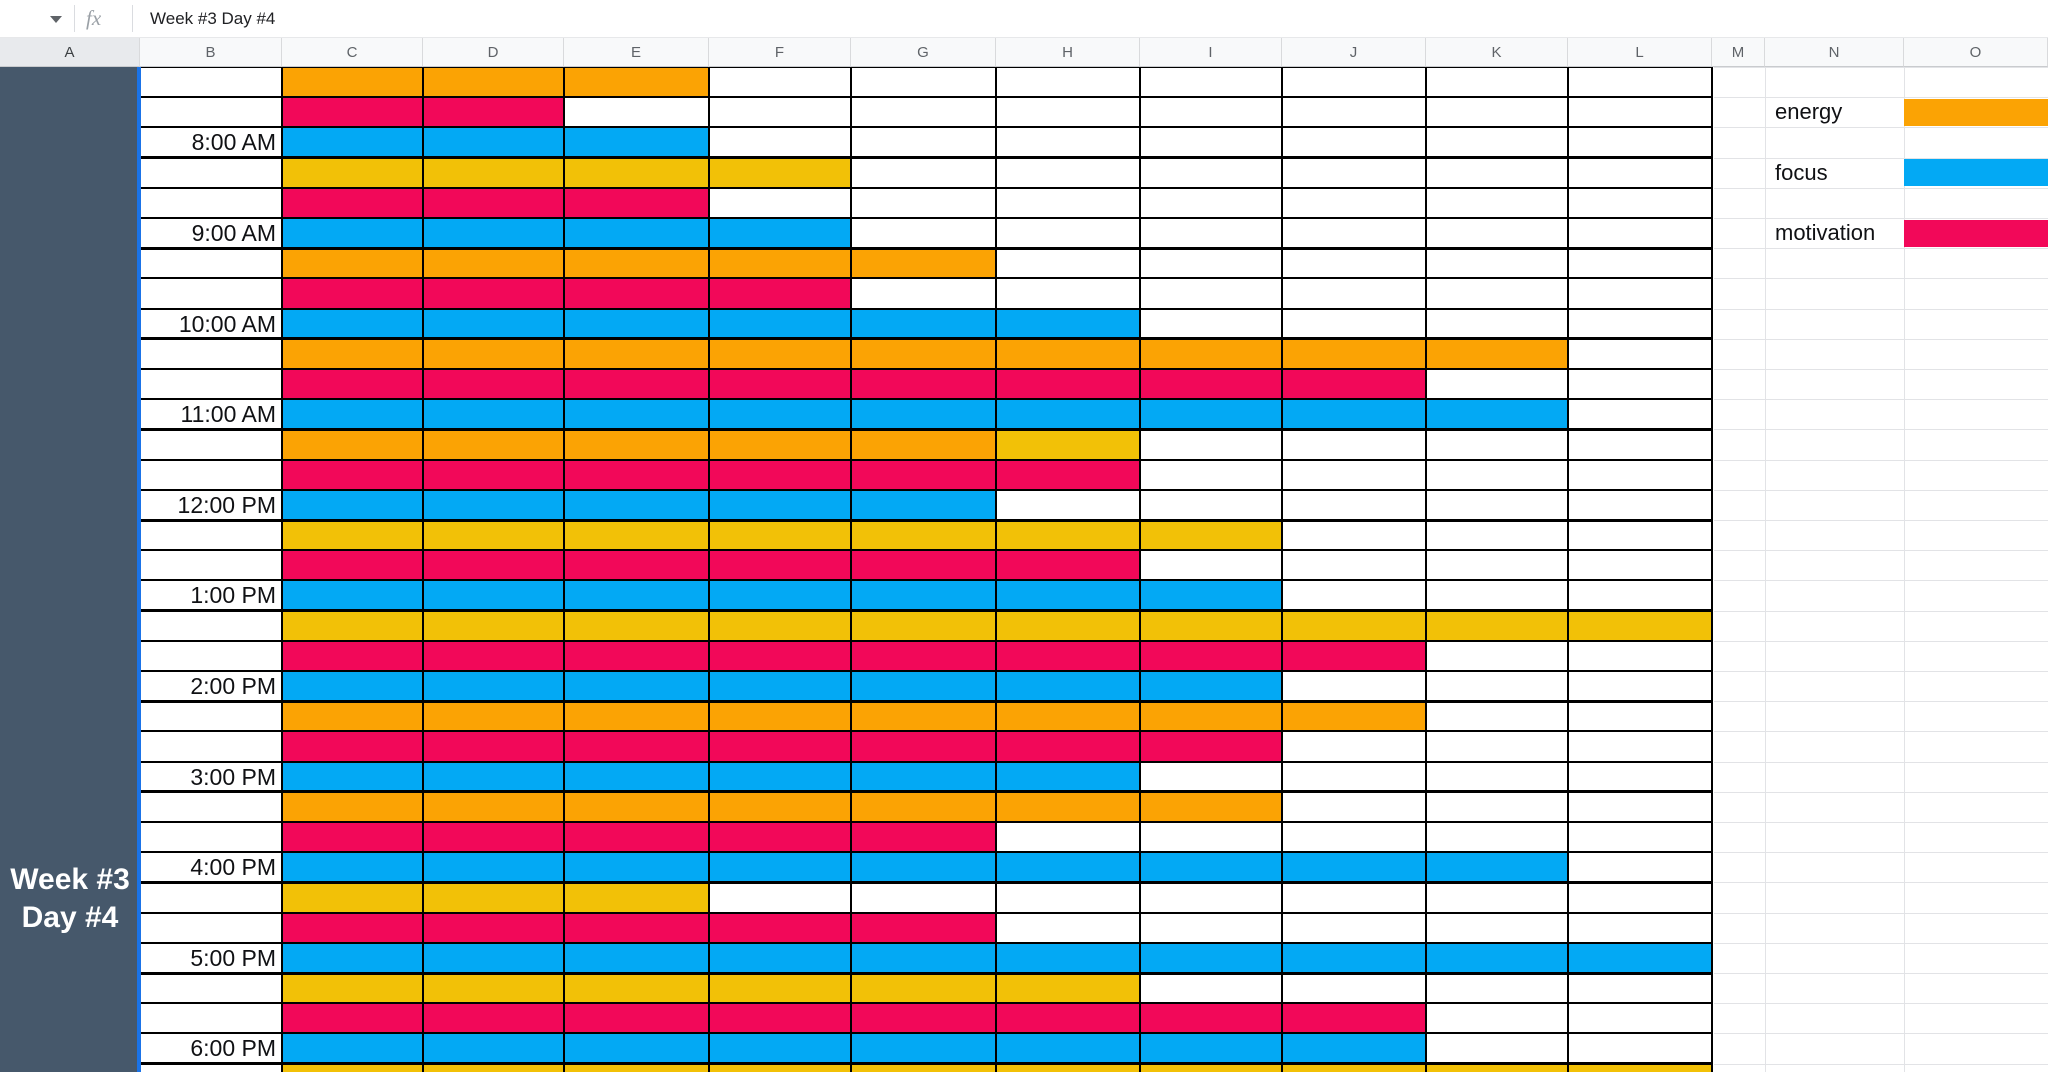 The height and width of the screenshot is (1072, 2048). Describe the element at coordinates (1976, 112) in the screenshot. I see `legend-swatch-energy` at that location.